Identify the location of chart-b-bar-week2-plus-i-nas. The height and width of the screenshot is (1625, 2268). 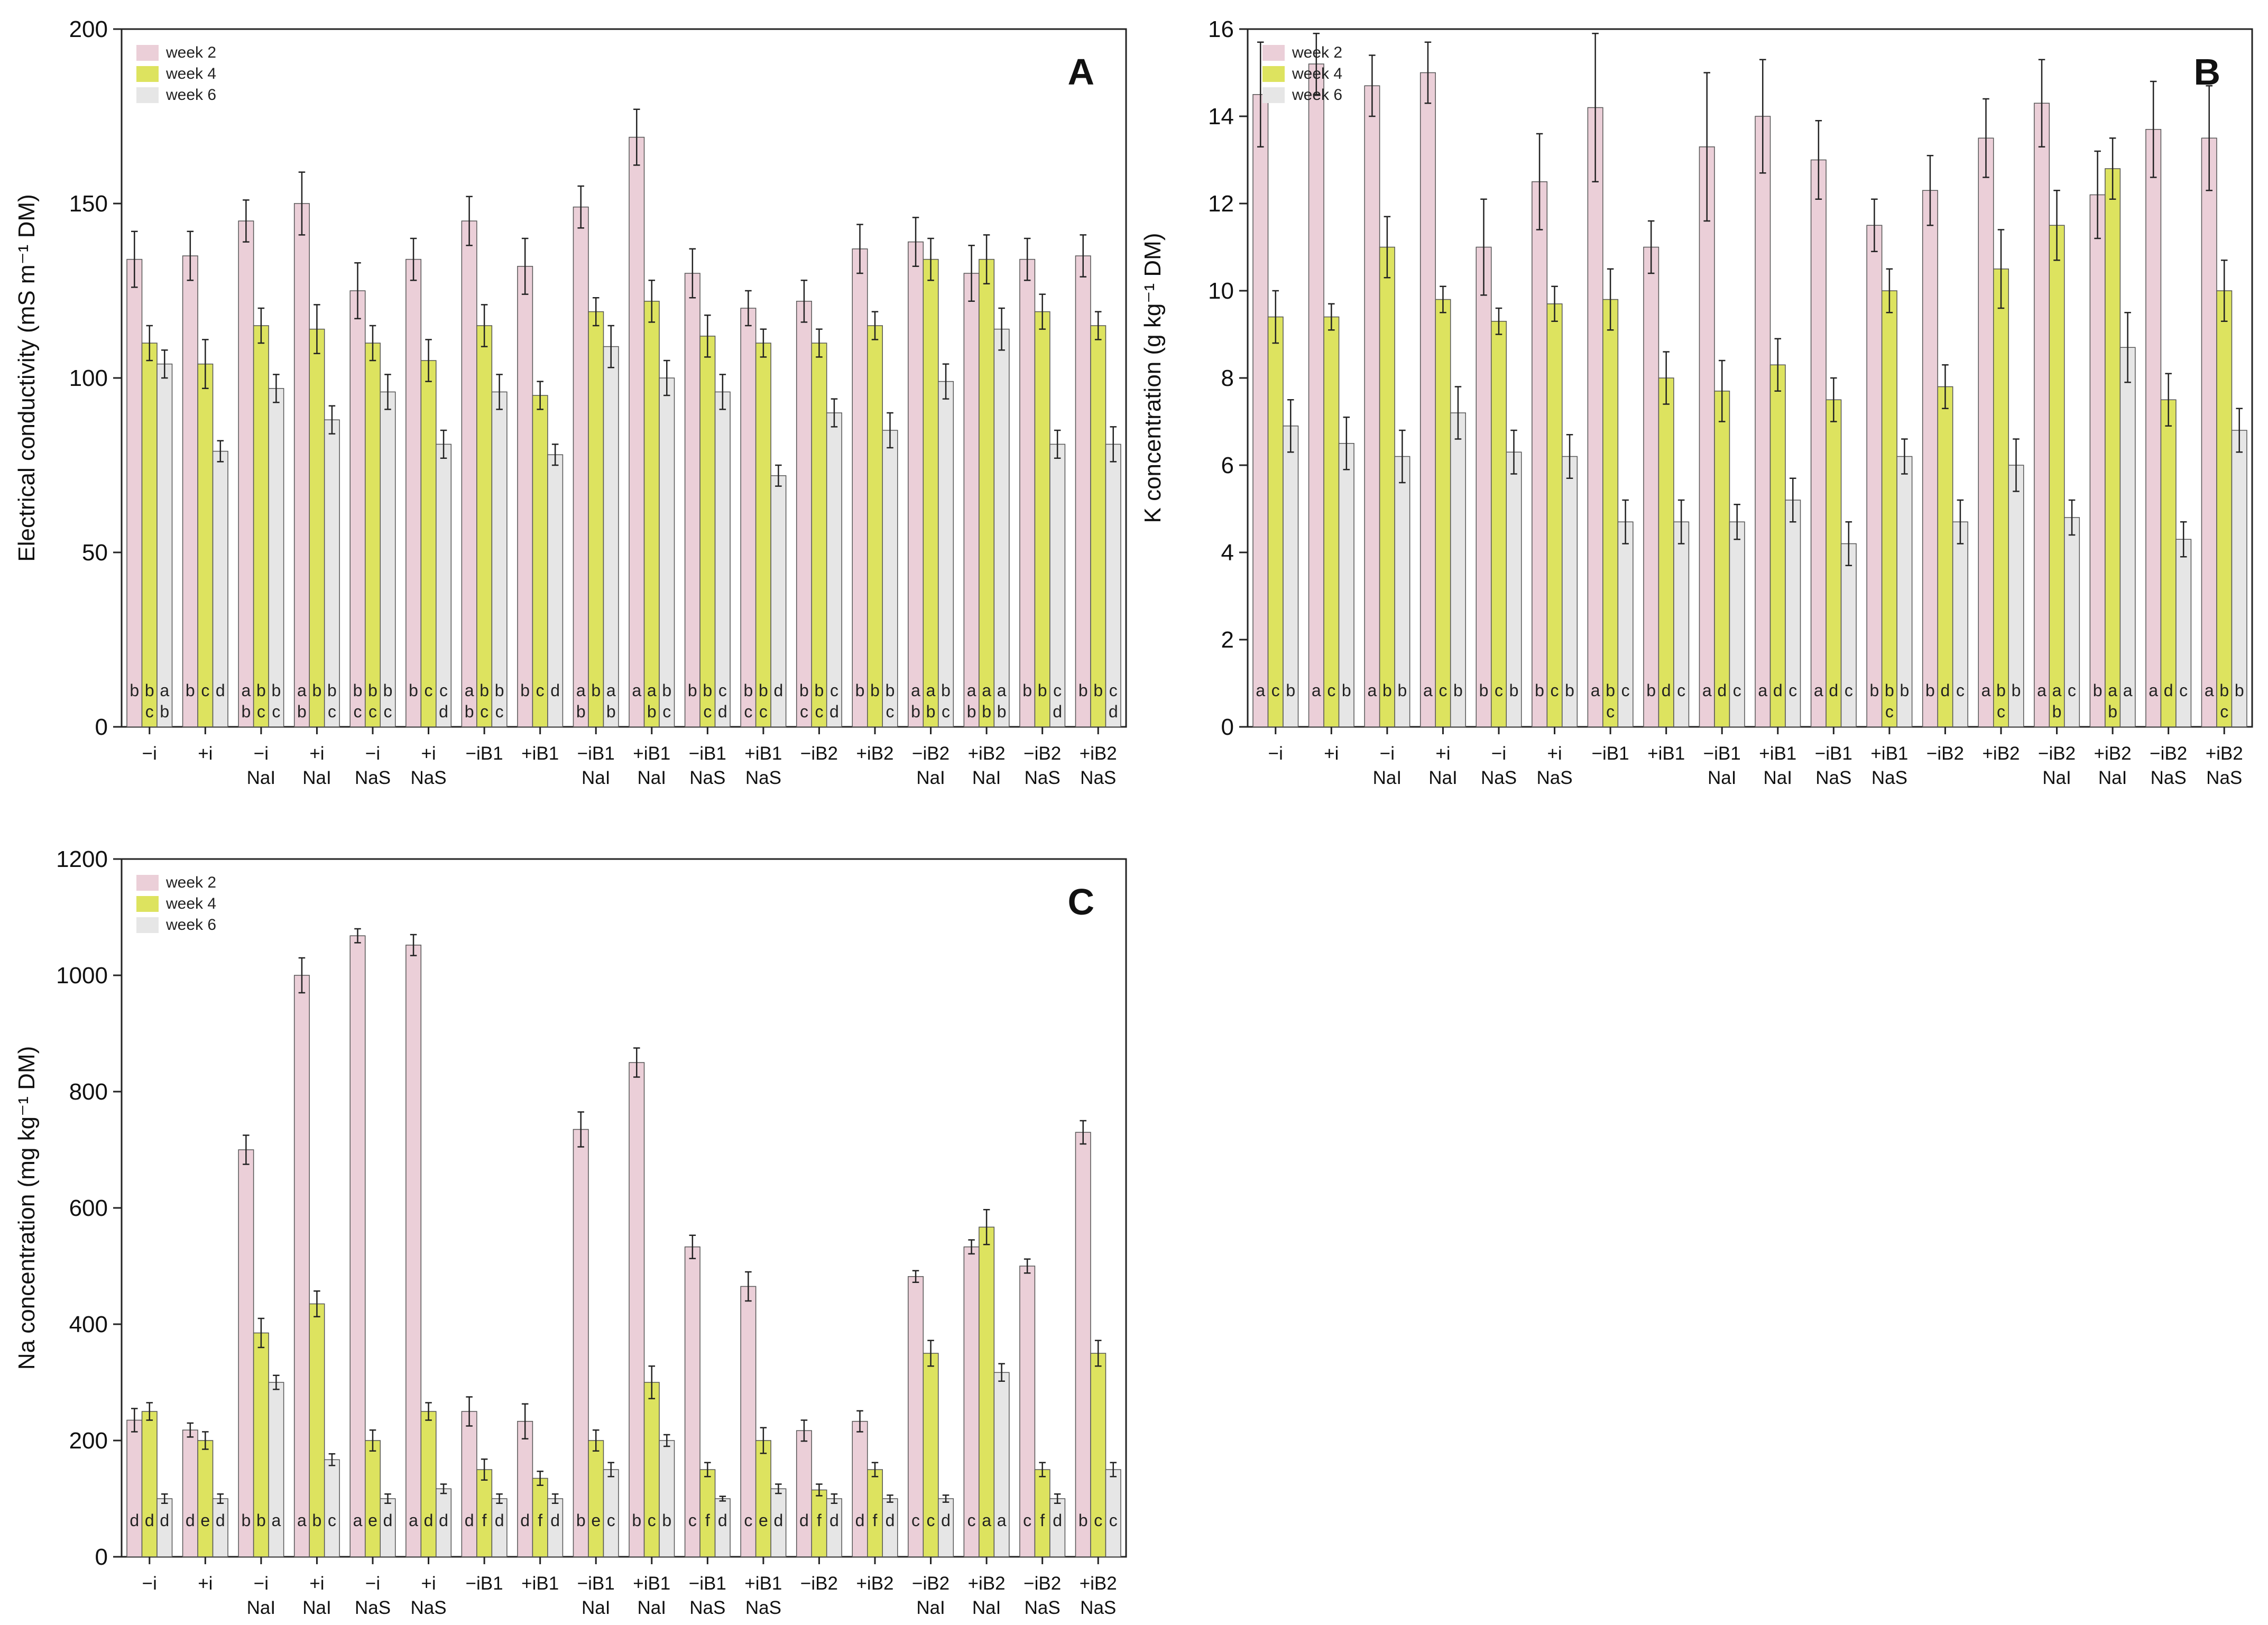
(1540, 454).